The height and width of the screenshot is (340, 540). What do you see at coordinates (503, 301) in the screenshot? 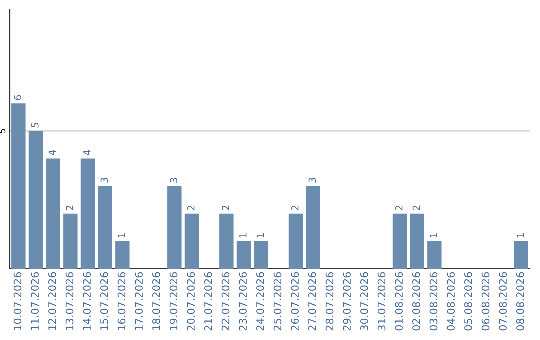
I see `x-tick-label: 07.08.2026` at bounding box center [503, 301].